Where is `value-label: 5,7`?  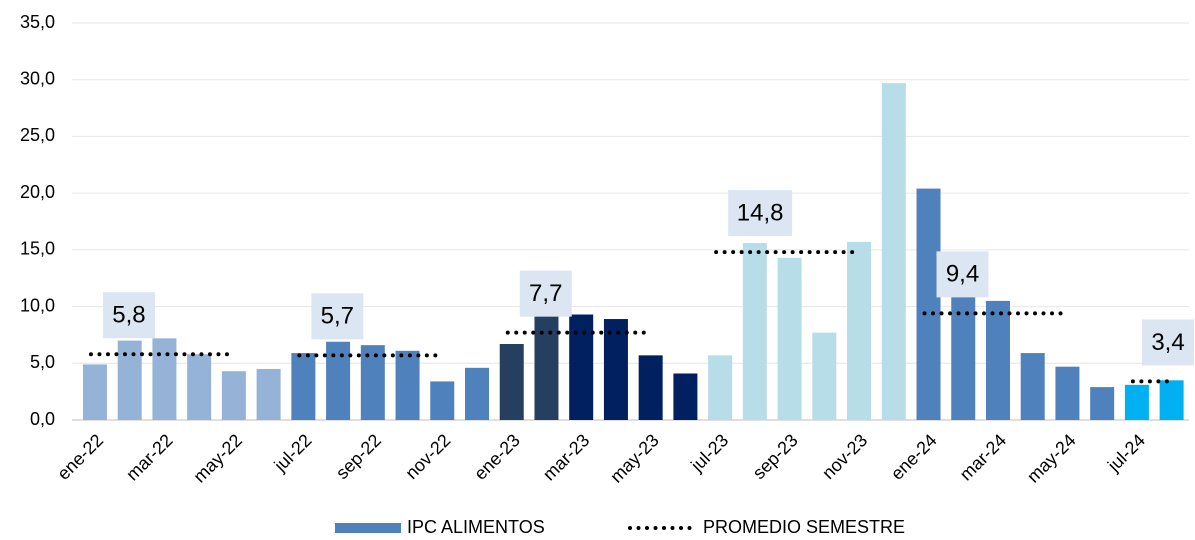 value-label: 5,7 is located at coordinates (337, 316).